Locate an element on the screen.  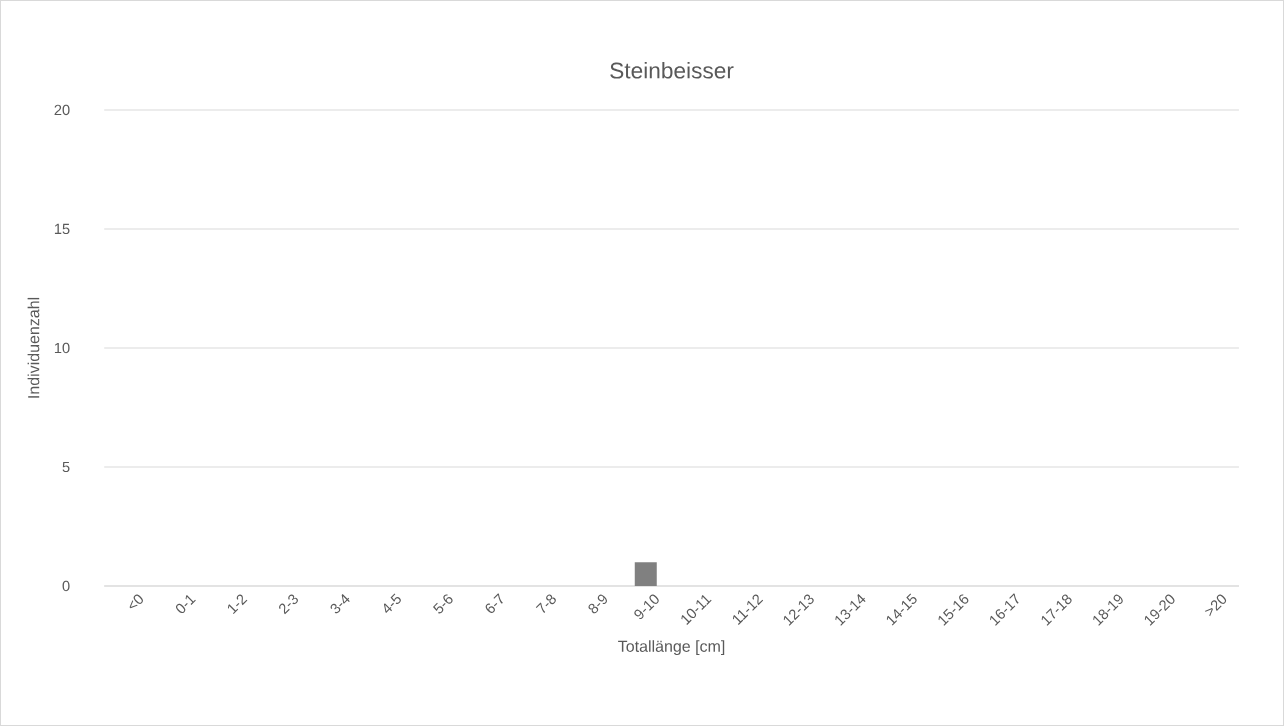
x-tick-label: 0-1 is located at coordinates (185, 604).